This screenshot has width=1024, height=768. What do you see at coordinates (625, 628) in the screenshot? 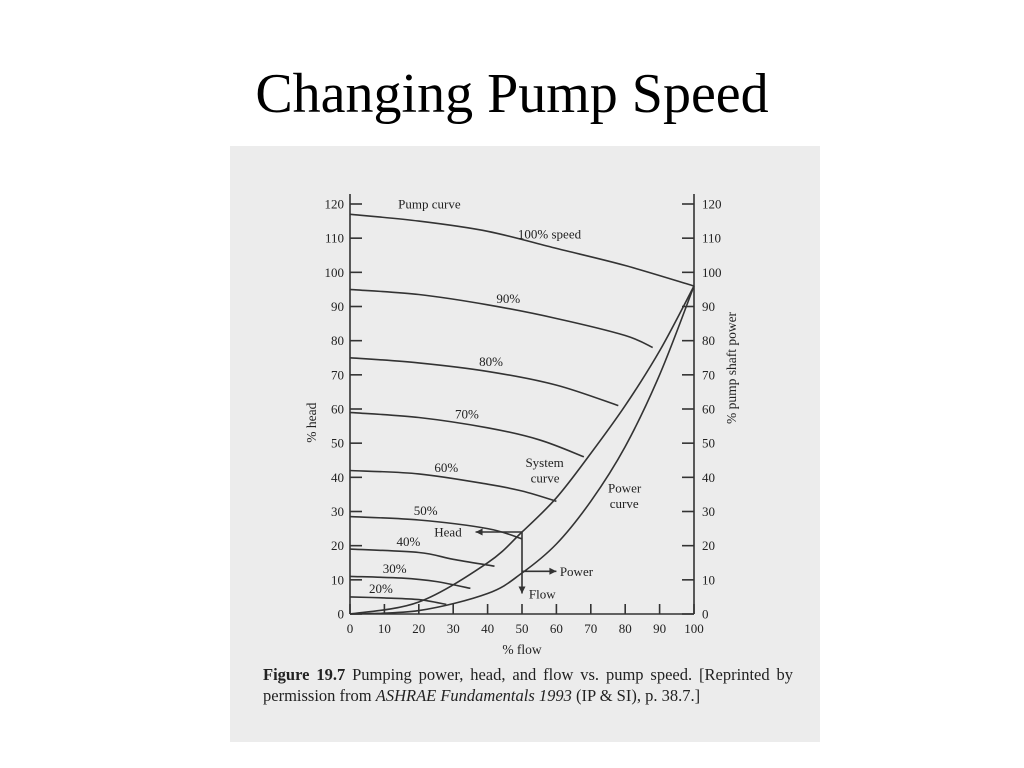
I see `x-tick-label: 80` at bounding box center [625, 628].